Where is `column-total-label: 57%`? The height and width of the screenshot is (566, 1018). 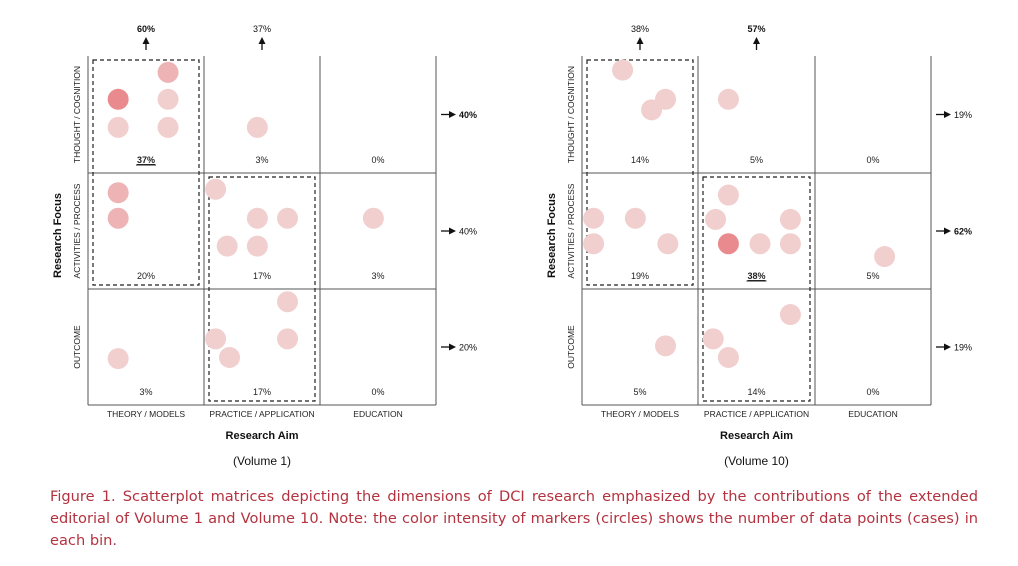 column-total-label: 57% is located at coordinates (756, 29).